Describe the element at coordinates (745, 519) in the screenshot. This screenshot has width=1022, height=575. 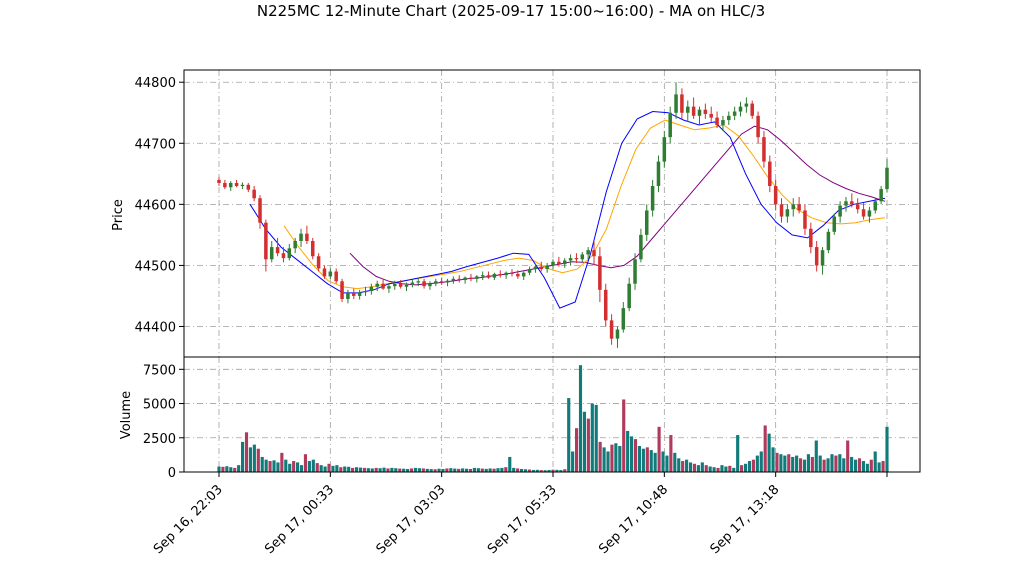
I see `x-tick-label: Sep 17, 13:18` at that location.